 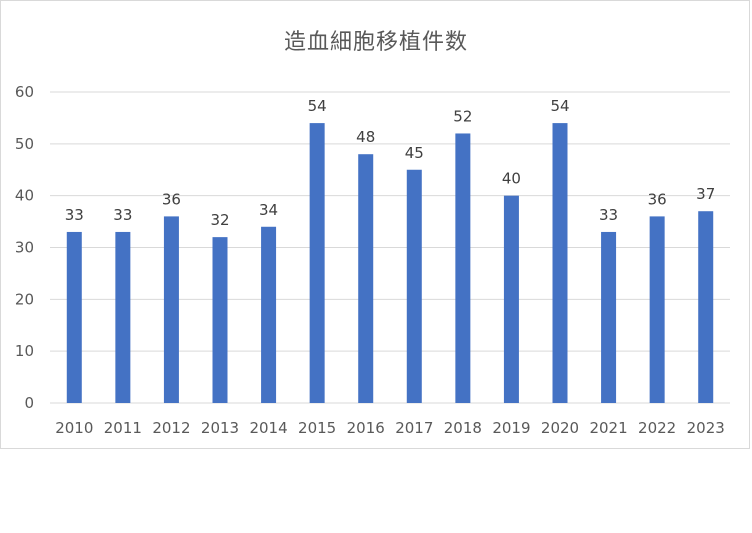 I want to click on y-tick-label: 0, so click(x=29, y=403).